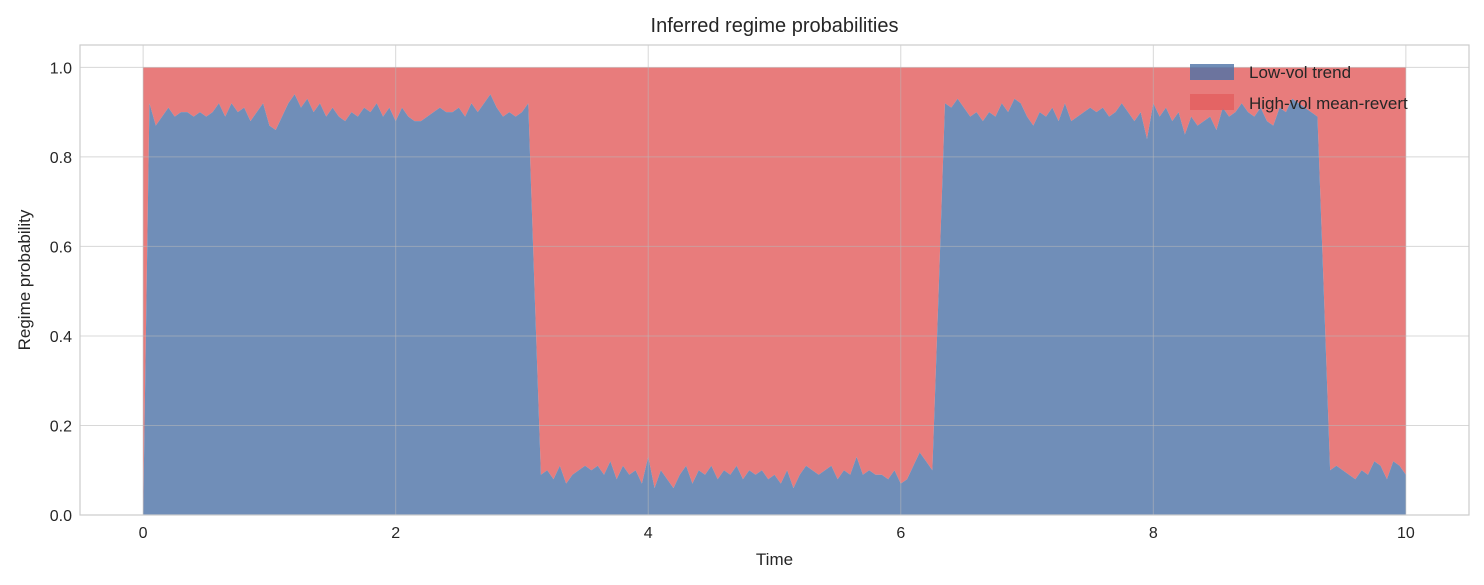 The height and width of the screenshot is (585, 1484). What do you see at coordinates (61, 158) in the screenshot?
I see `y-tick-label: 0.8` at bounding box center [61, 158].